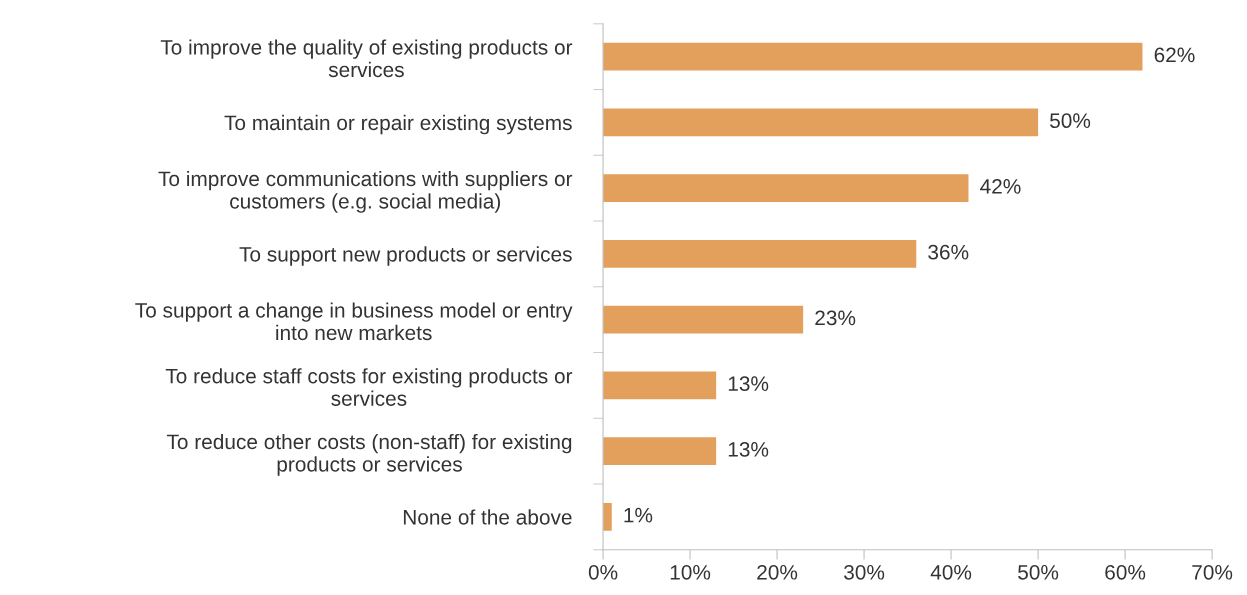  I want to click on data-label: 1%, so click(638, 515).